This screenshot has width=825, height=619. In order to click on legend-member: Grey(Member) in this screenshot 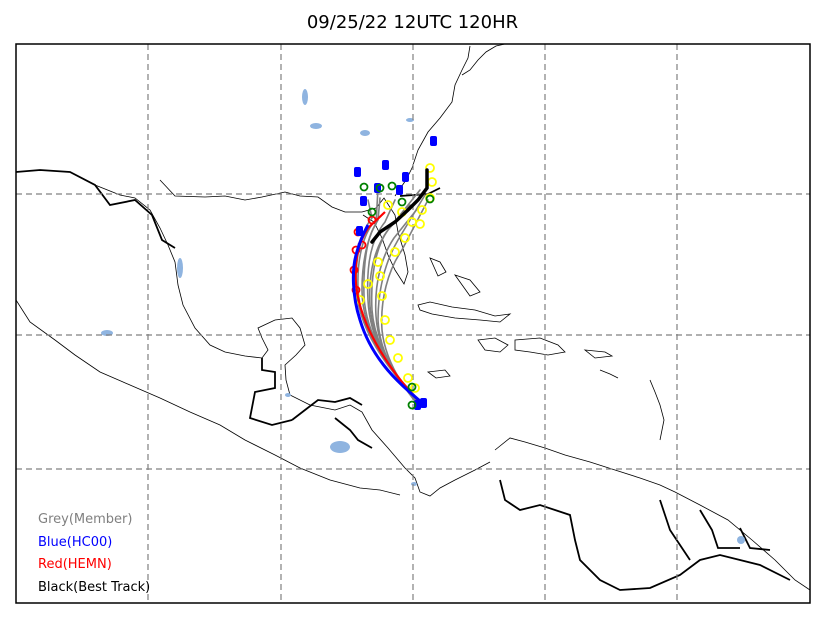, I will do `click(85, 519)`.